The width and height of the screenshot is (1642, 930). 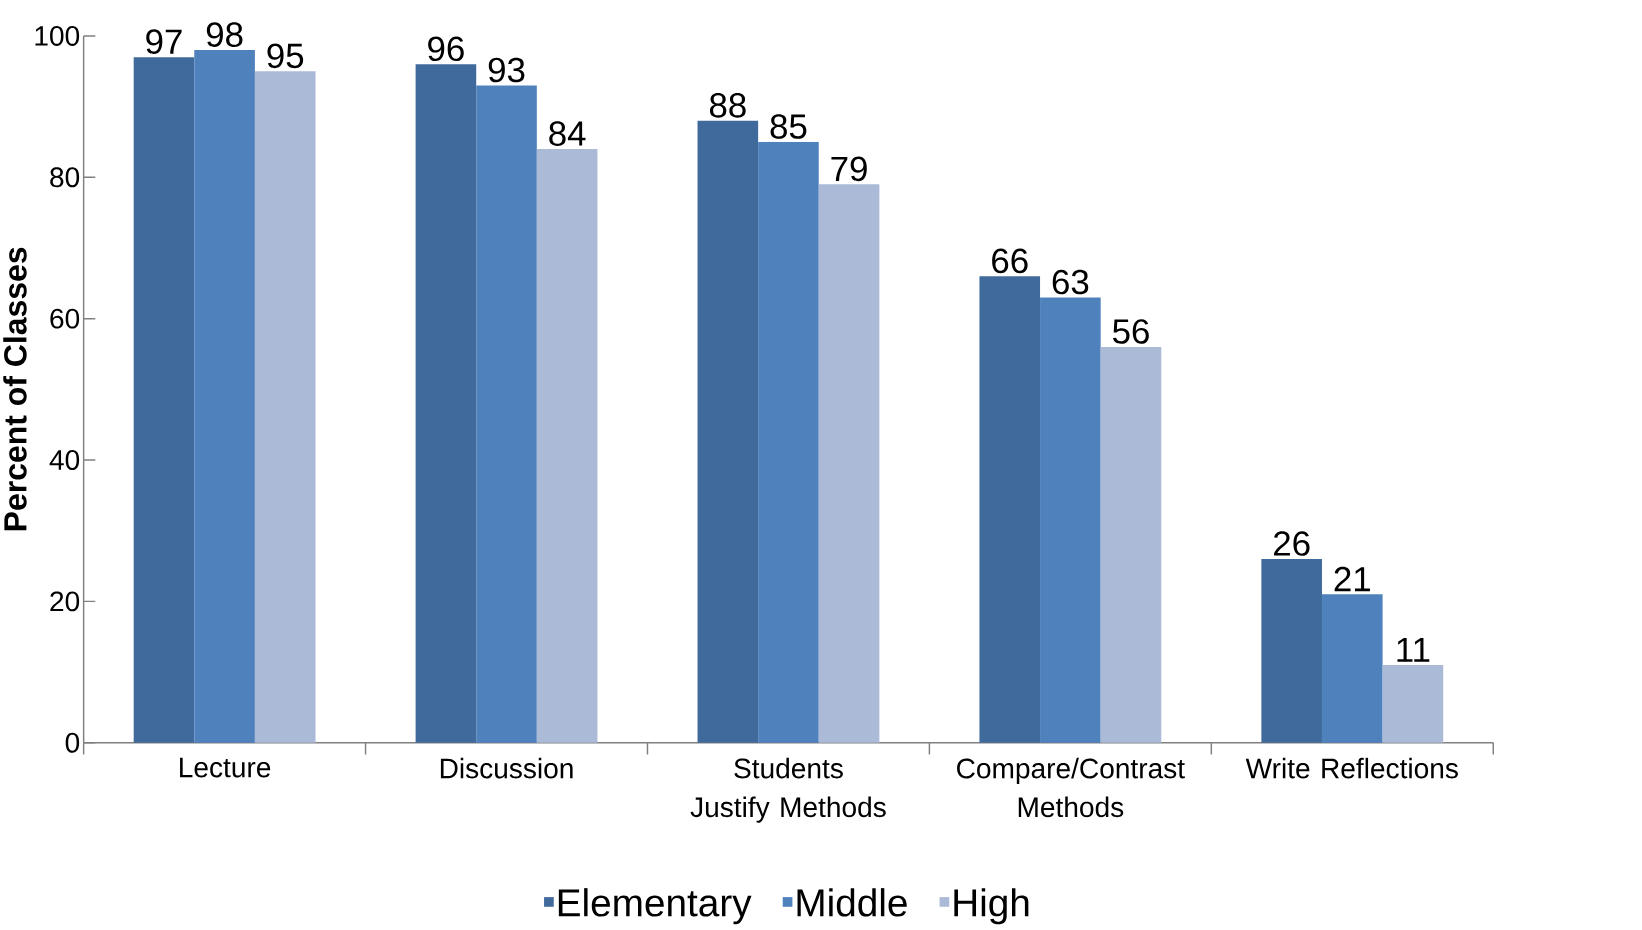 I want to click on legend-label: Elementary, so click(x=655, y=906).